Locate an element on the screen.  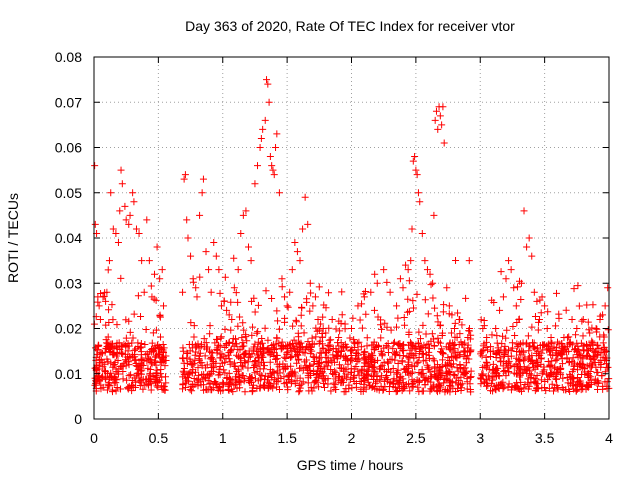
y-tick-label: 0.08 is located at coordinates (68, 57).